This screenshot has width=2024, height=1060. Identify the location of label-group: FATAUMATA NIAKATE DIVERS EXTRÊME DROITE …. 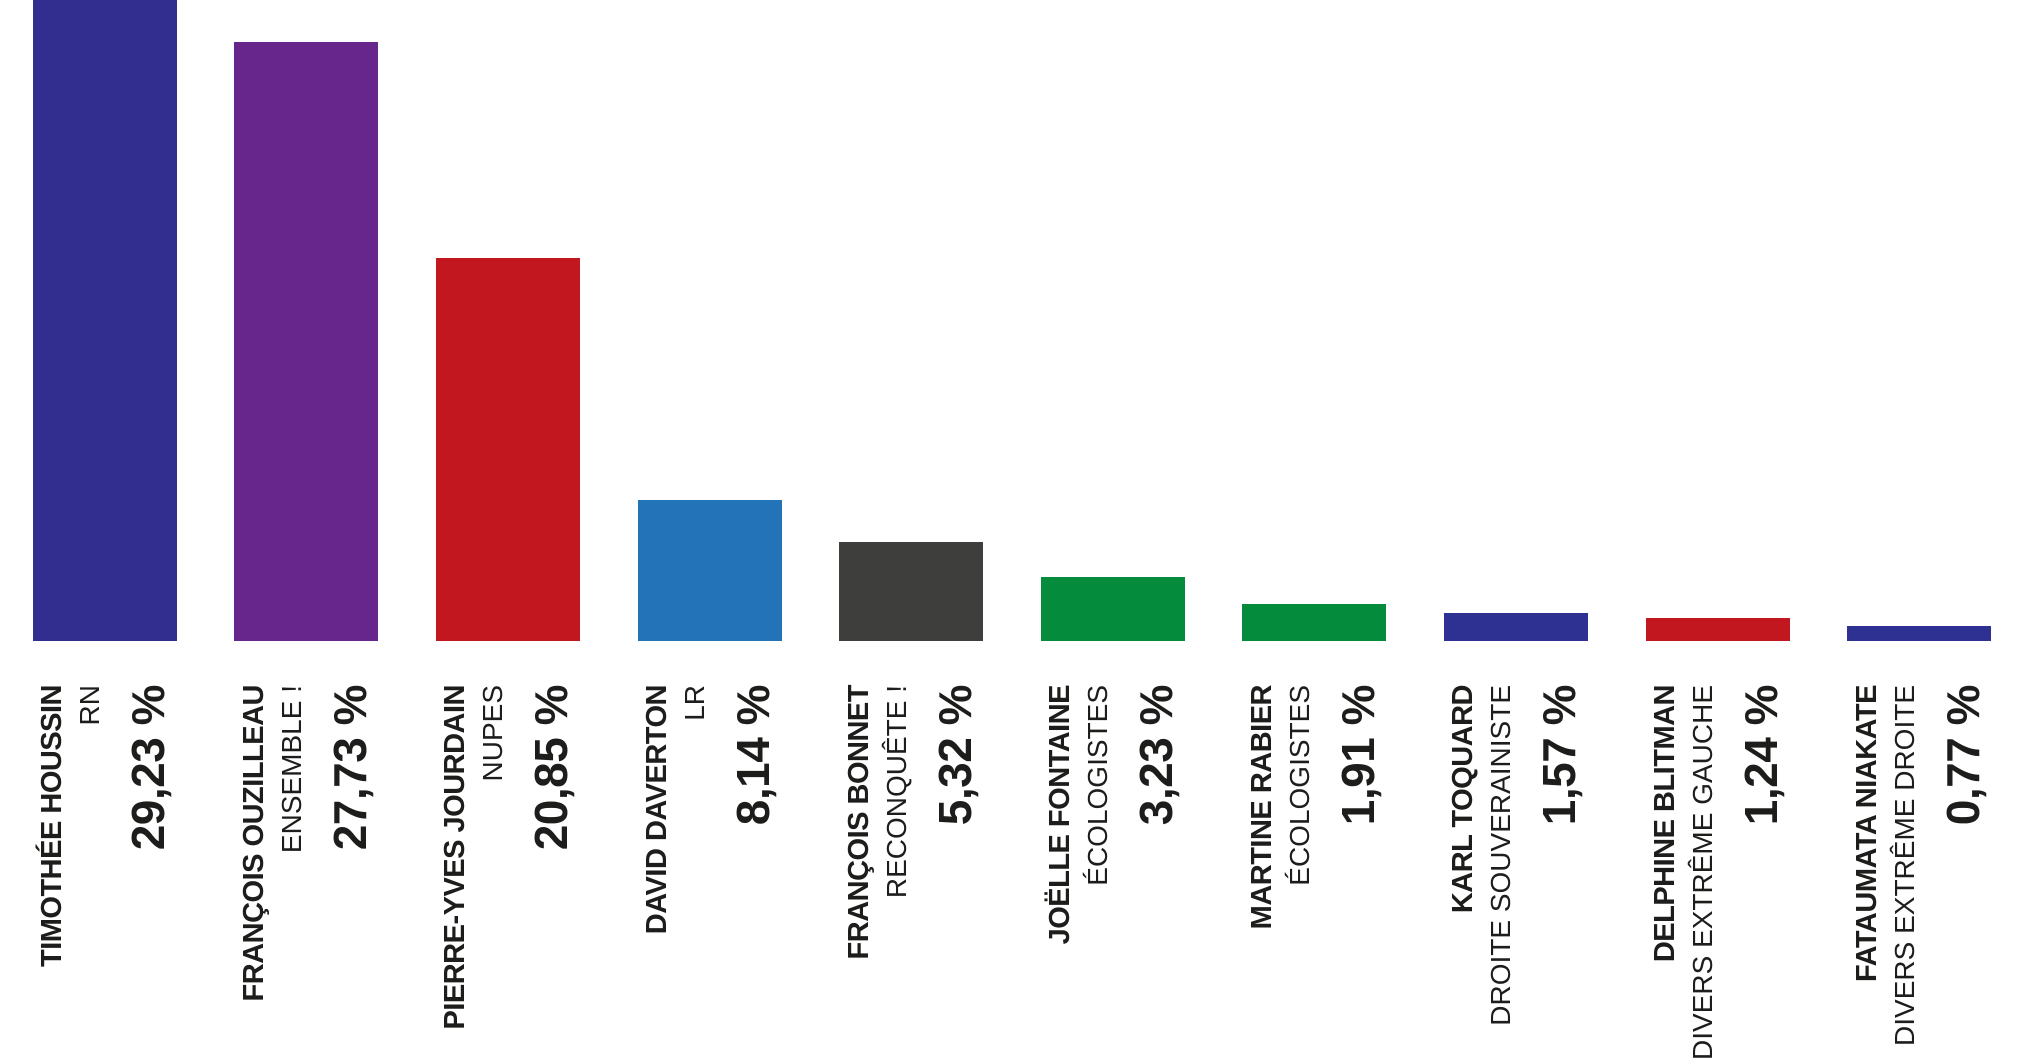
(1919, 847).